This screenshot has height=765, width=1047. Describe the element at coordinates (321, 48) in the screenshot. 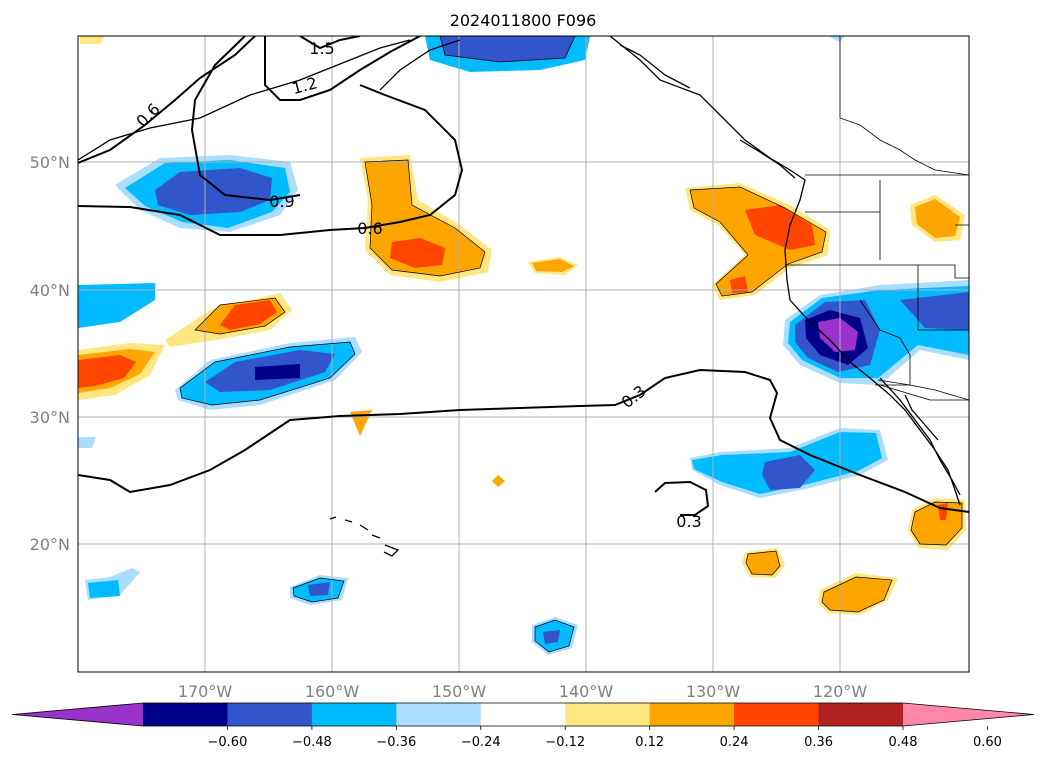

I see `contour-label: 1.5` at that location.